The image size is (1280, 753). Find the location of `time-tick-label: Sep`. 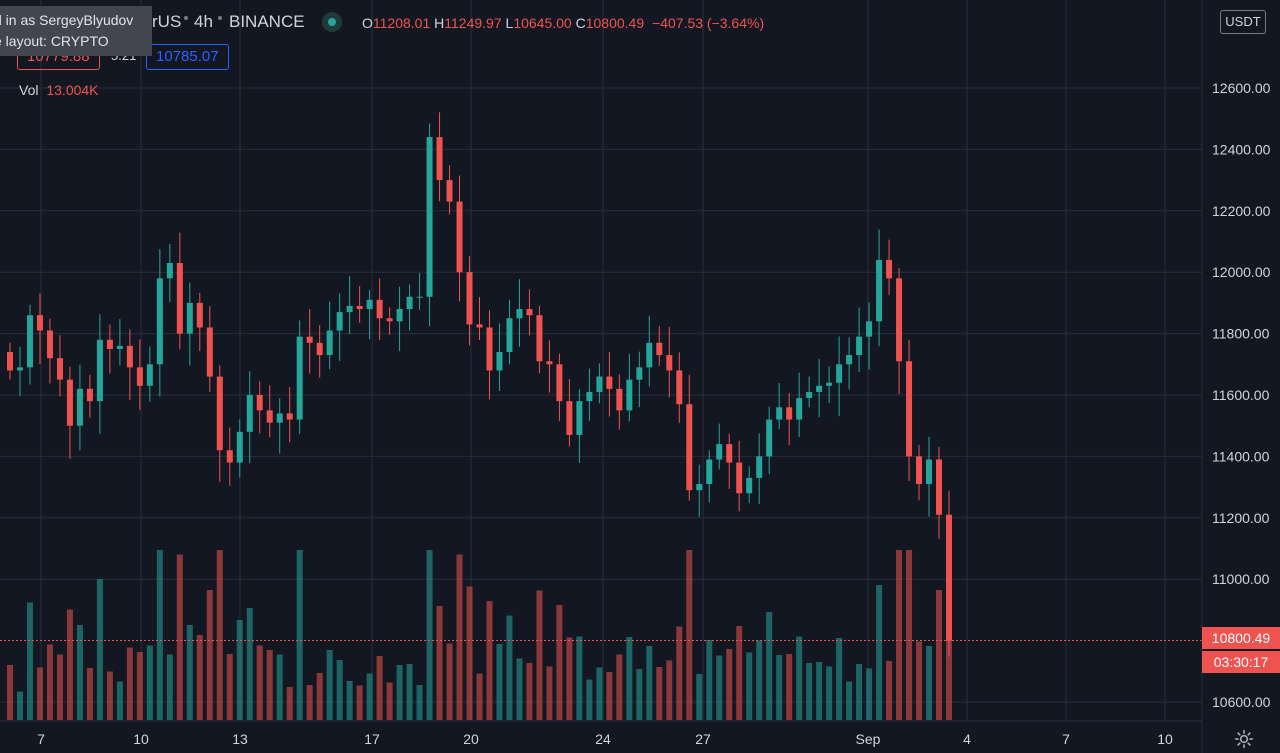

time-tick-label: Sep is located at coordinates (868, 739).